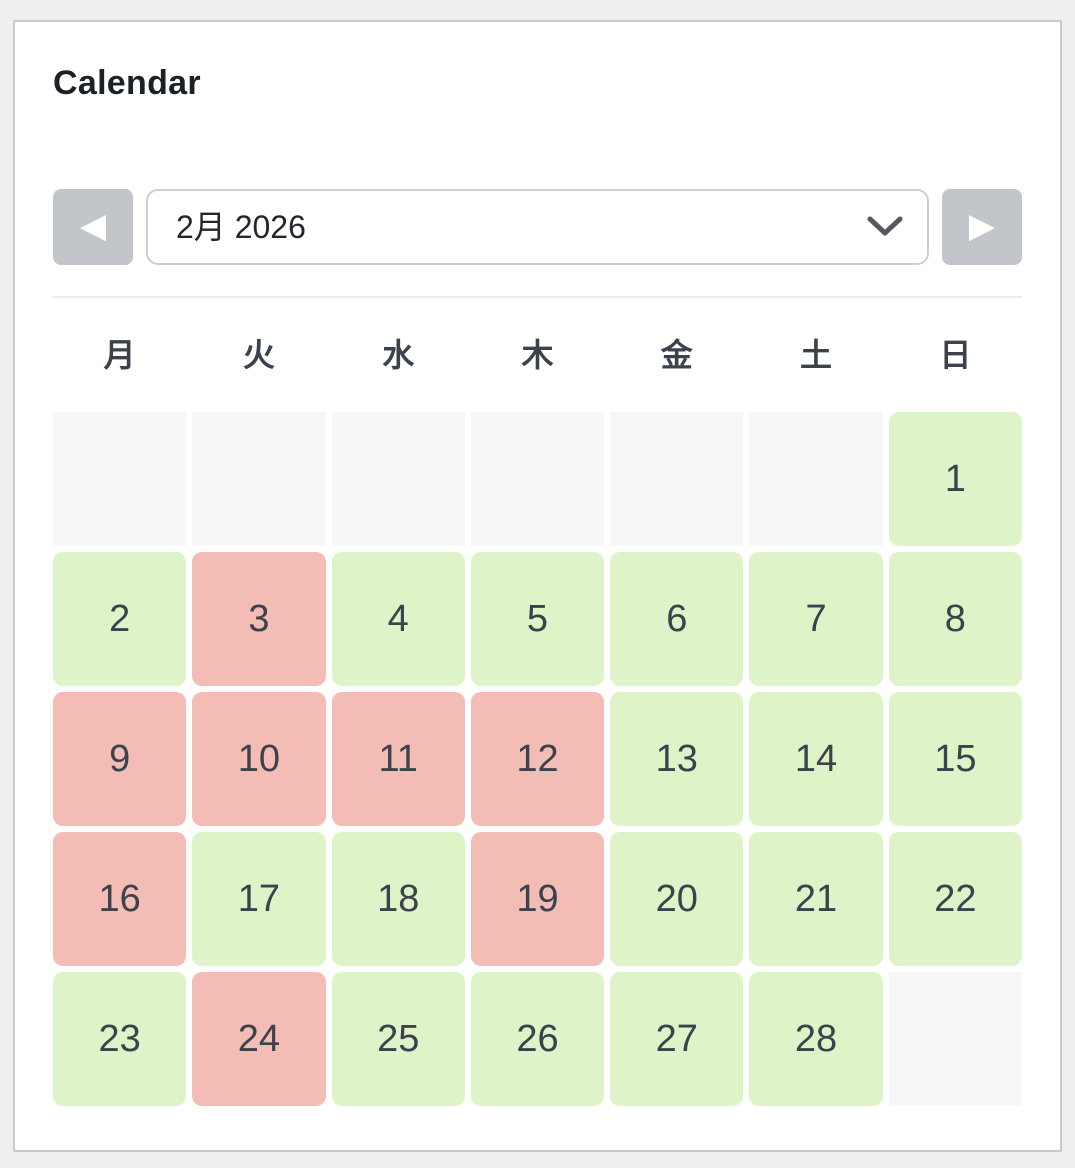  What do you see at coordinates (398, 619) in the screenshot?
I see `day-cell: 4` at bounding box center [398, 619].